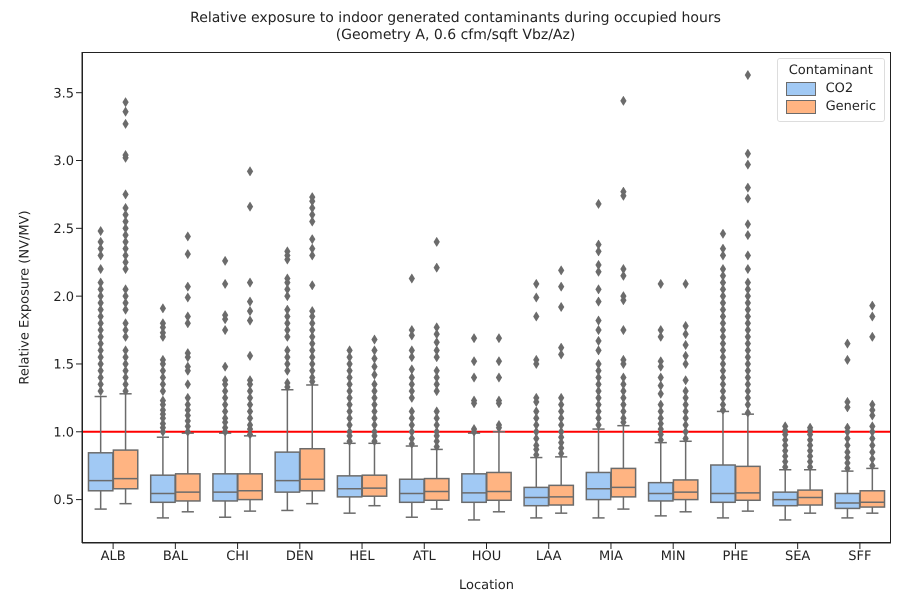 This screenshot has width=911, height=609. Describe the element at coordinates (25, 297) in the screenshot. I see `y-axis-title: Relative Exposure (NV/MV)` at that location.